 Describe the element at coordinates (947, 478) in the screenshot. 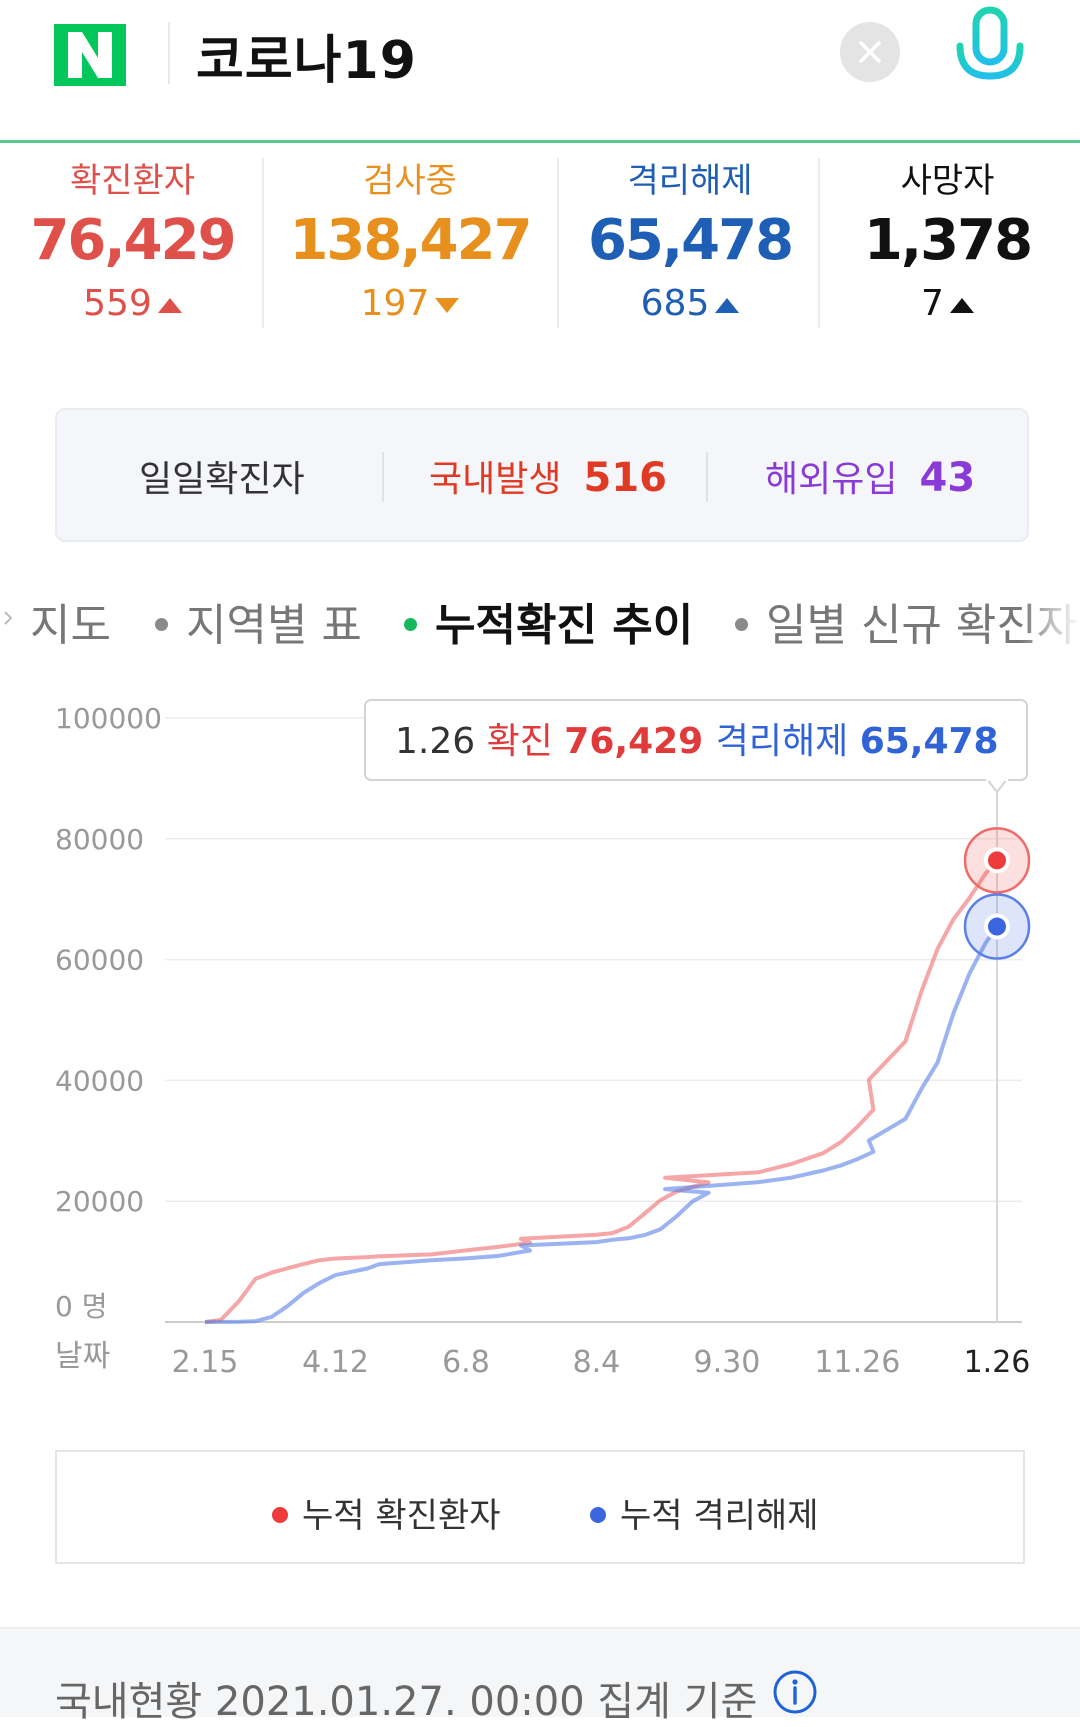

I see `overseas-value: 43` at that location.